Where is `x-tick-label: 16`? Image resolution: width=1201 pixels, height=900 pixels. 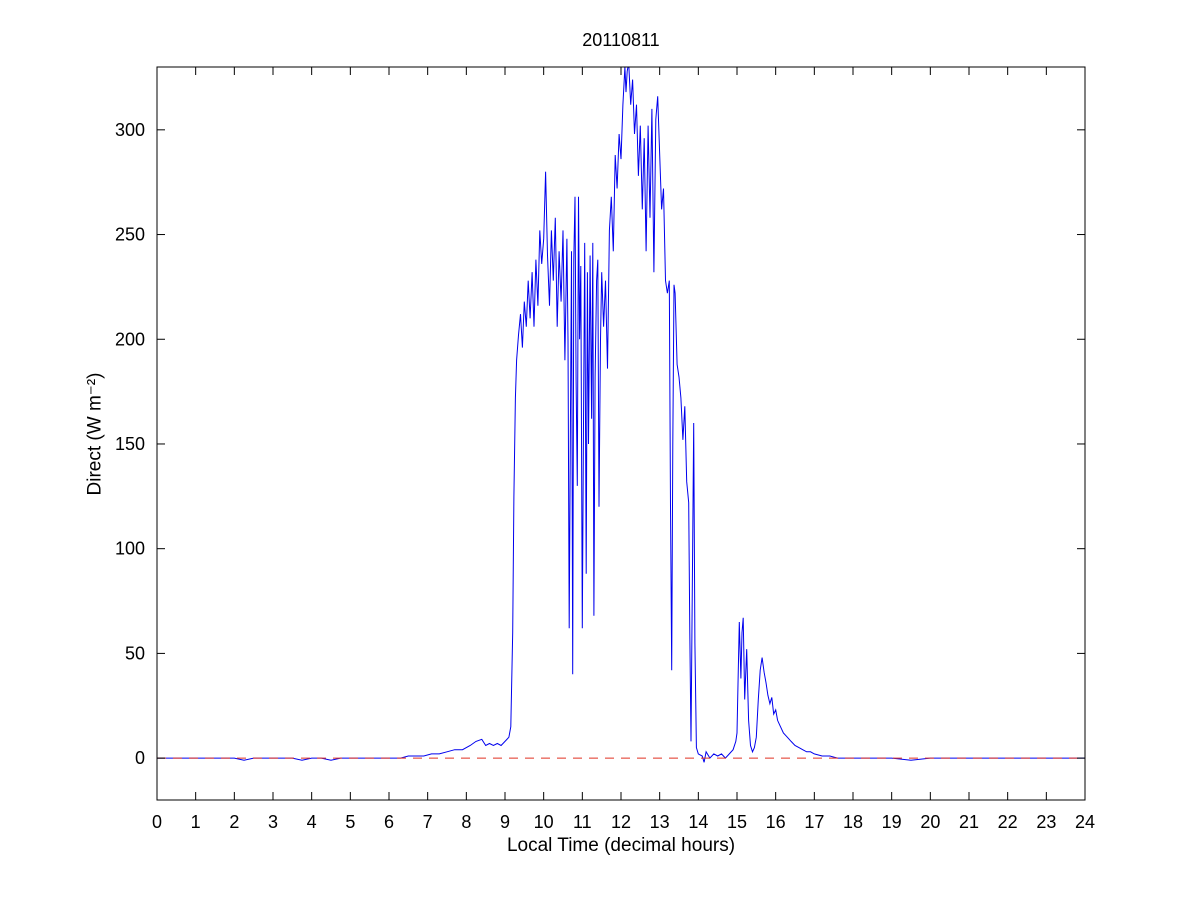 x-tick-label: 16 is located at coordinates (776, 822).